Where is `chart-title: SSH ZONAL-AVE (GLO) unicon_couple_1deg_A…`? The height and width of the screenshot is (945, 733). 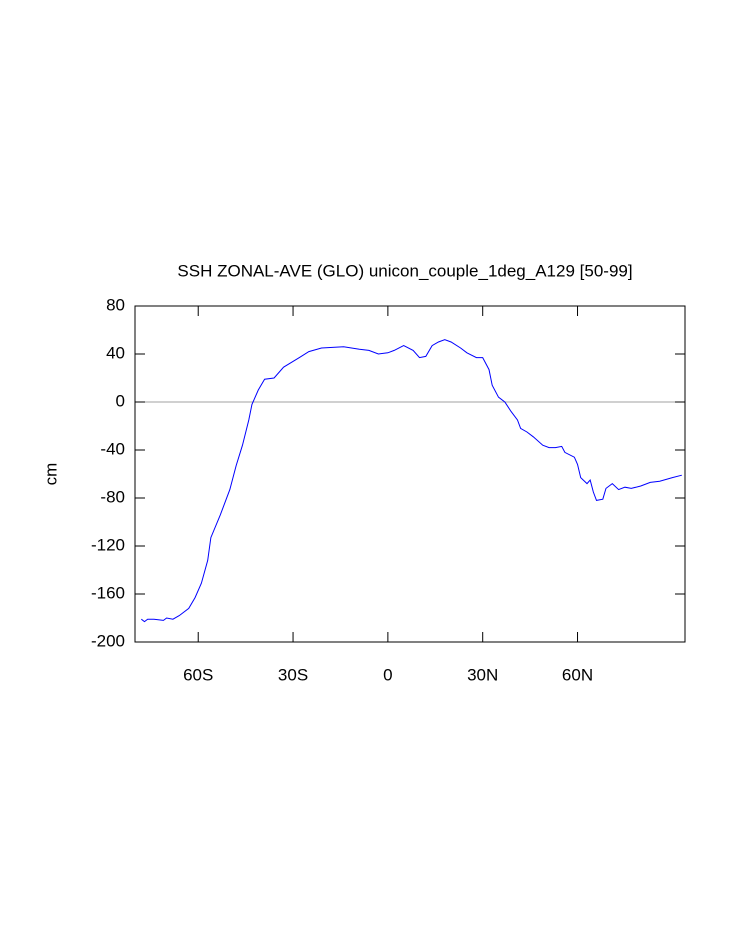 chart-title: SSH ZONAL-AVE (GLO) unicon_couple_1deg_A… is located at coordinates (404, 270).